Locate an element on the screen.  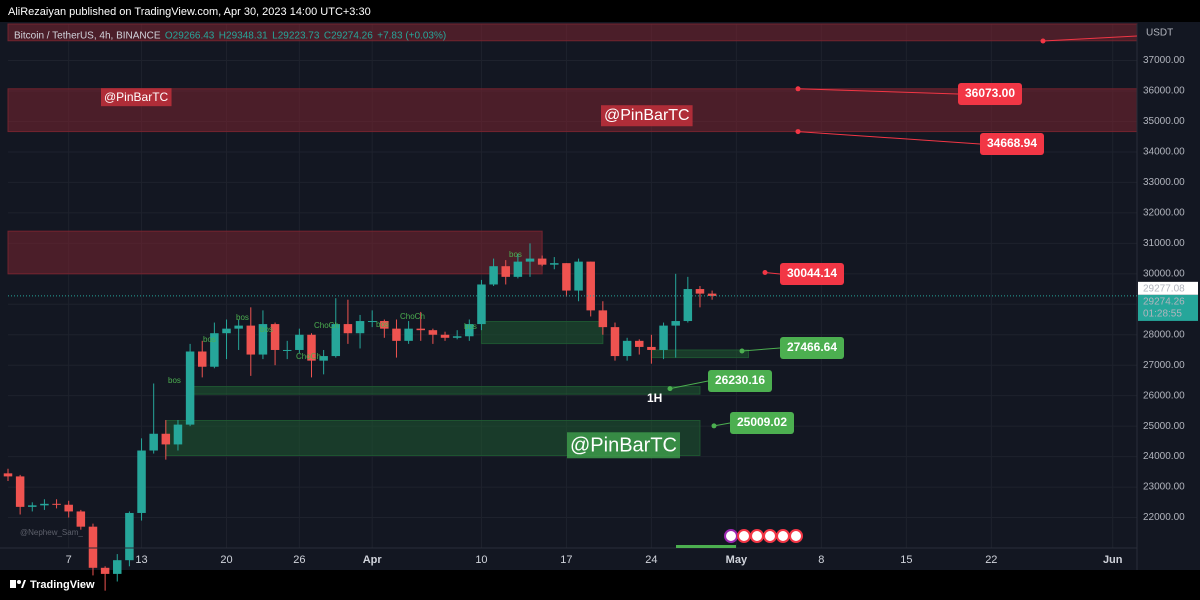
y-tick-label: 26000.00 is located at coordinates (1164, 395).